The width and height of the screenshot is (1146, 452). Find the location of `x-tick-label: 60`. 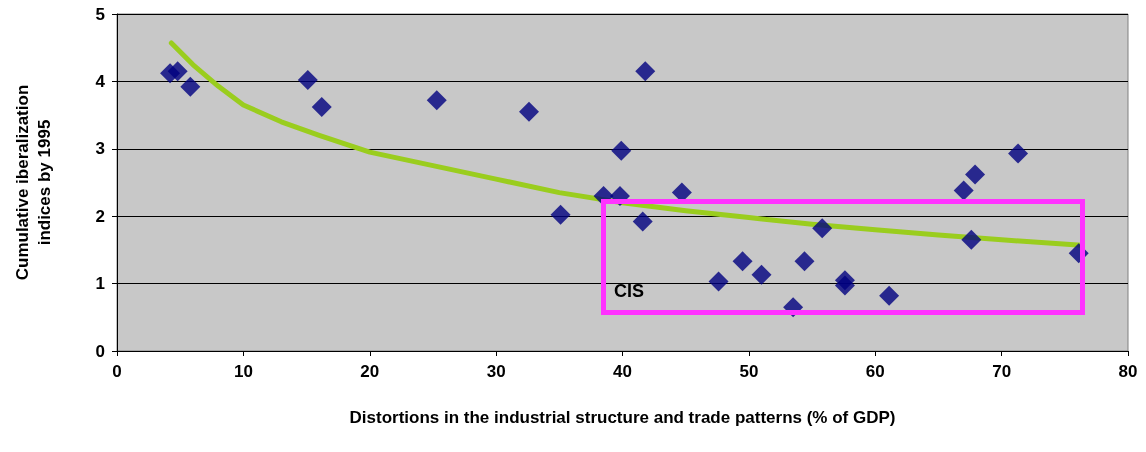

x-tick-label: 60 is located at coordinates (875, 371).